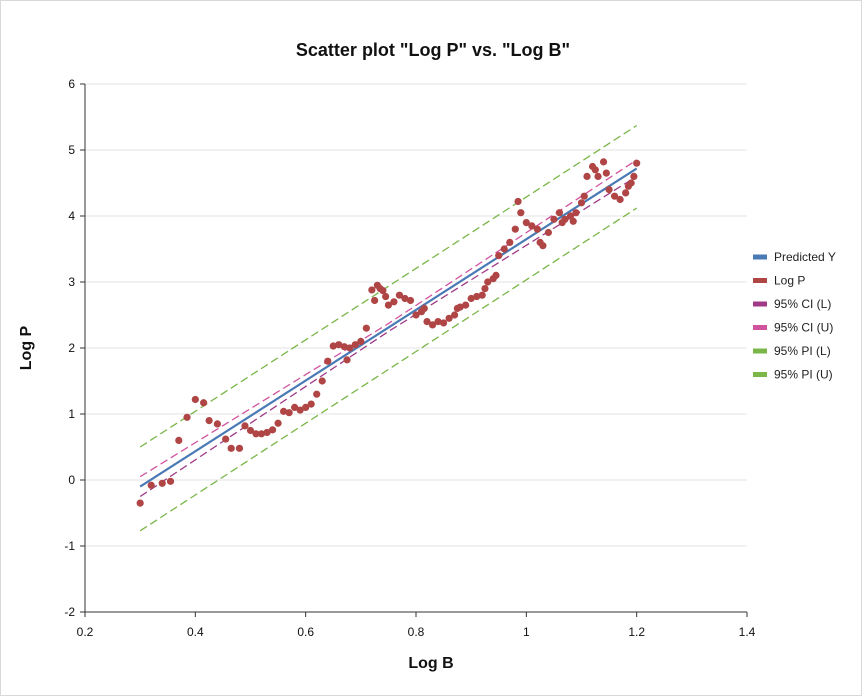  Describe the element at coordinates (433, 50) in the screenshot. I see `chart-title: Scatter plot "Log P" vs. "Log B"` at that location.